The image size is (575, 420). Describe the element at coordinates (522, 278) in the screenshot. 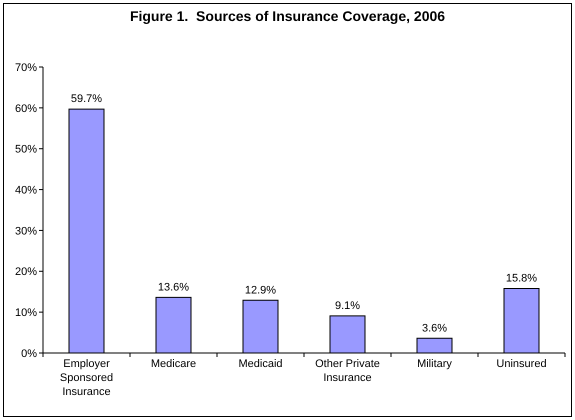

I see `data-label: 15.8%` at that location.